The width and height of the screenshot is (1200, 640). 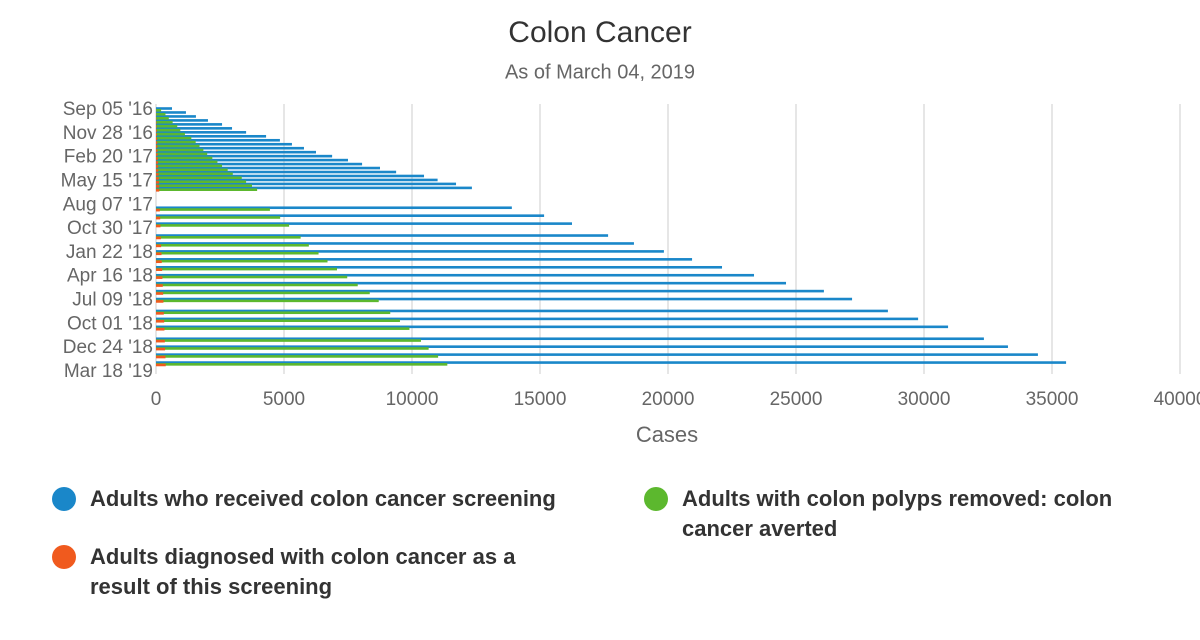 I want to click on y-tick-label: Oct 01 '18, so click(x=110, y=323).